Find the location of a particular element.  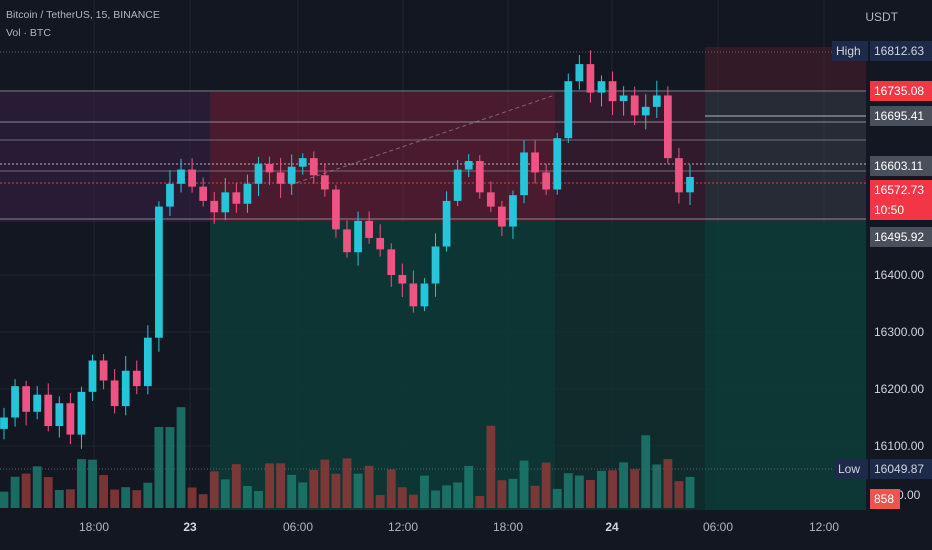

upper-target-tag: 16735.08 is located at coordinates (901, 91).